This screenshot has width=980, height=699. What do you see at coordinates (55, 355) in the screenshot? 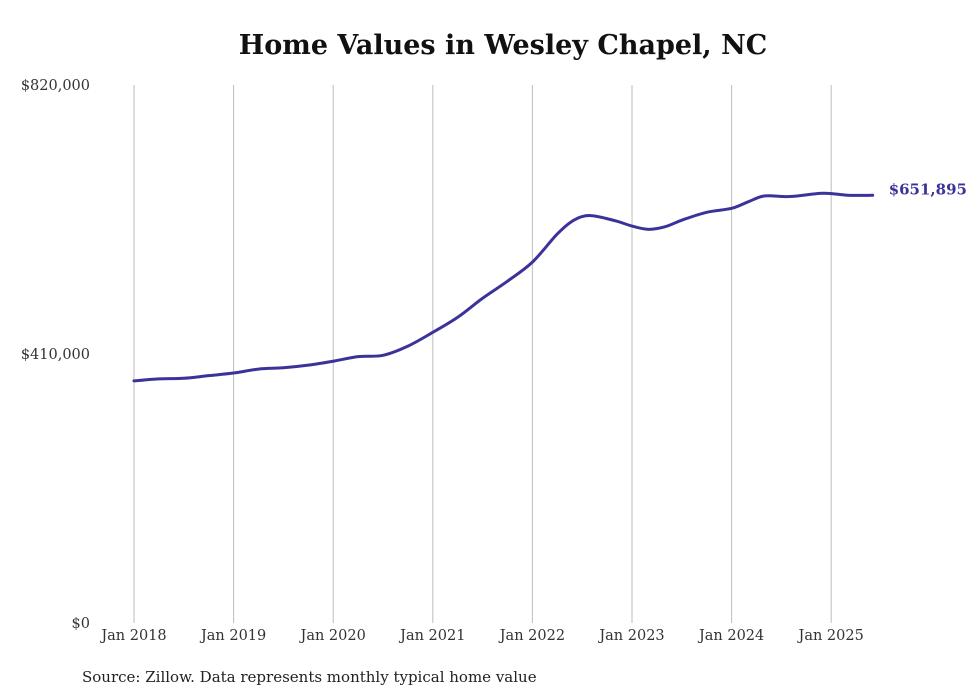
I see `y-tick-label: $410,000` at bounding box center [55, 355].